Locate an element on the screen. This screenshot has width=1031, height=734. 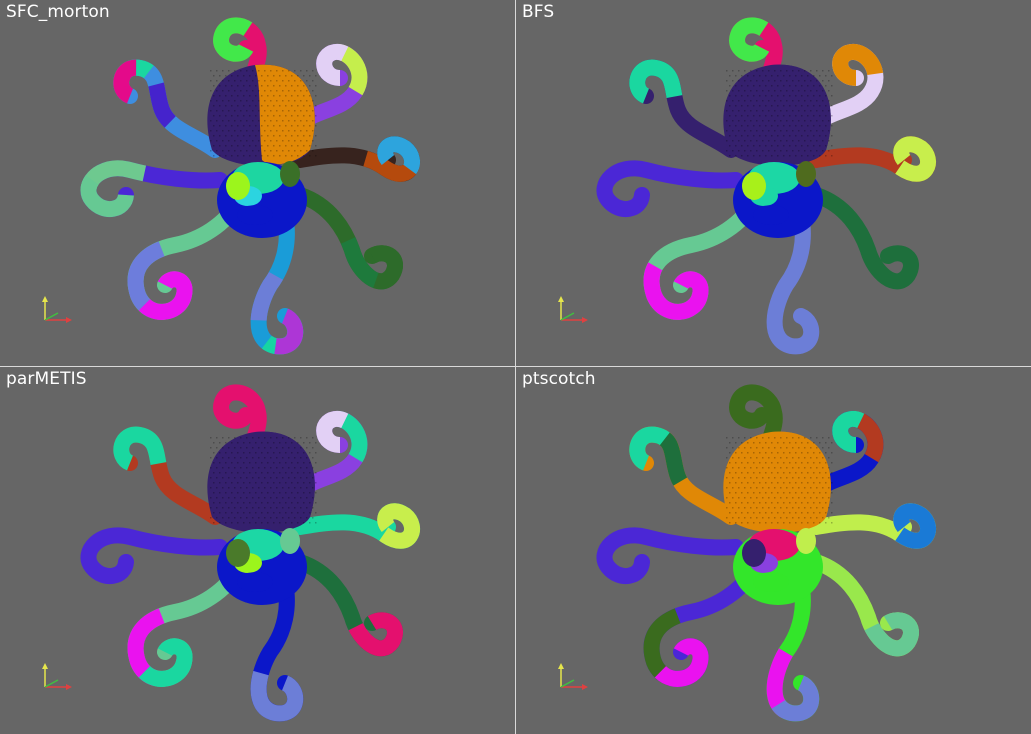
panel-title: parMETIS is located at coordinates (46, 379).